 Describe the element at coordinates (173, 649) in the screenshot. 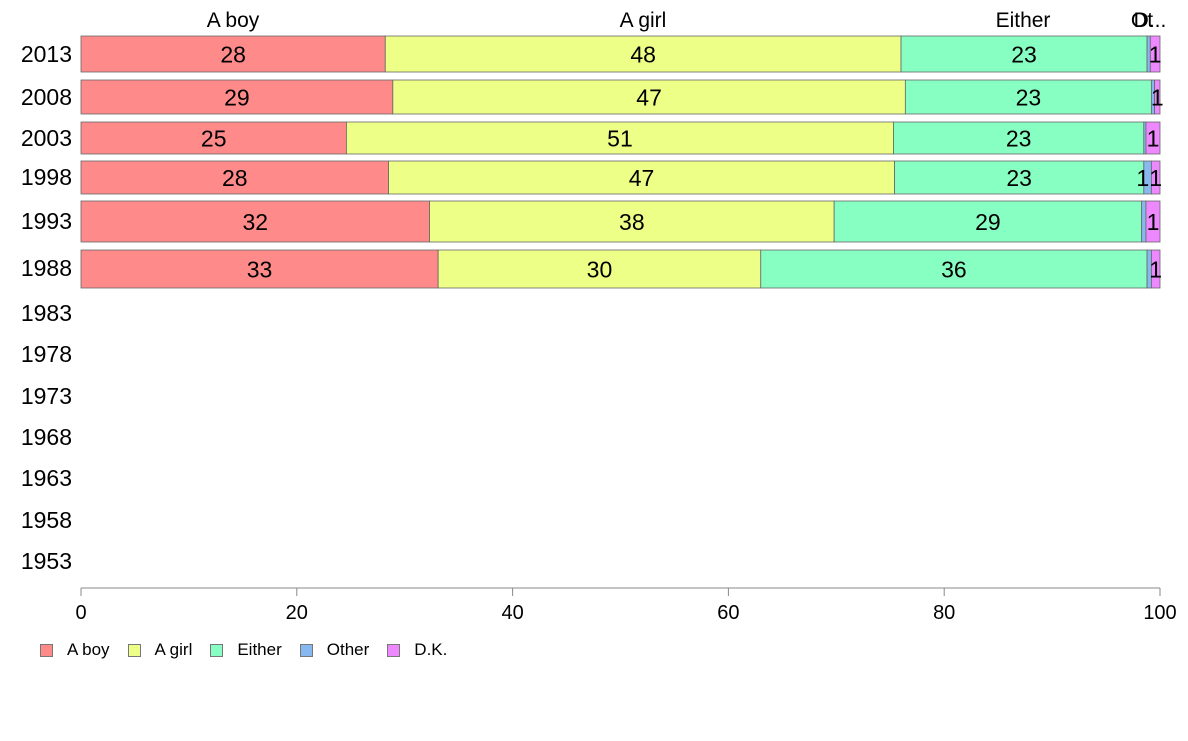

I see `legend-label-a-girl: A girl` at that location.